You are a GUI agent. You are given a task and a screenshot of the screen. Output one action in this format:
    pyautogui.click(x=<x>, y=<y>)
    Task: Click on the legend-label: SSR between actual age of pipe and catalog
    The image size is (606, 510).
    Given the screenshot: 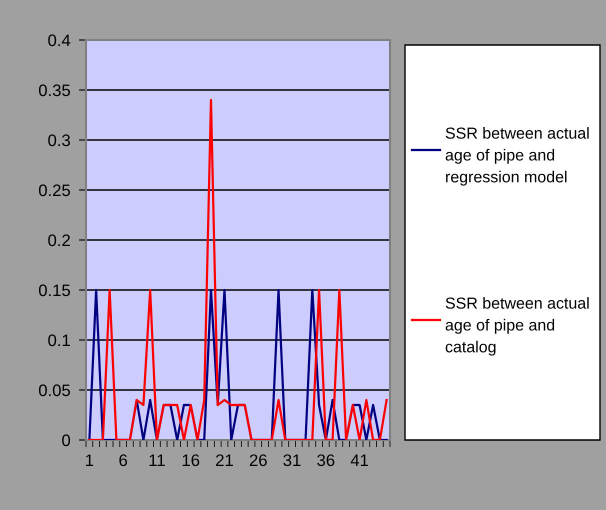 What is the action you would take?
    pyautogui.click(x=517, y=326)
    